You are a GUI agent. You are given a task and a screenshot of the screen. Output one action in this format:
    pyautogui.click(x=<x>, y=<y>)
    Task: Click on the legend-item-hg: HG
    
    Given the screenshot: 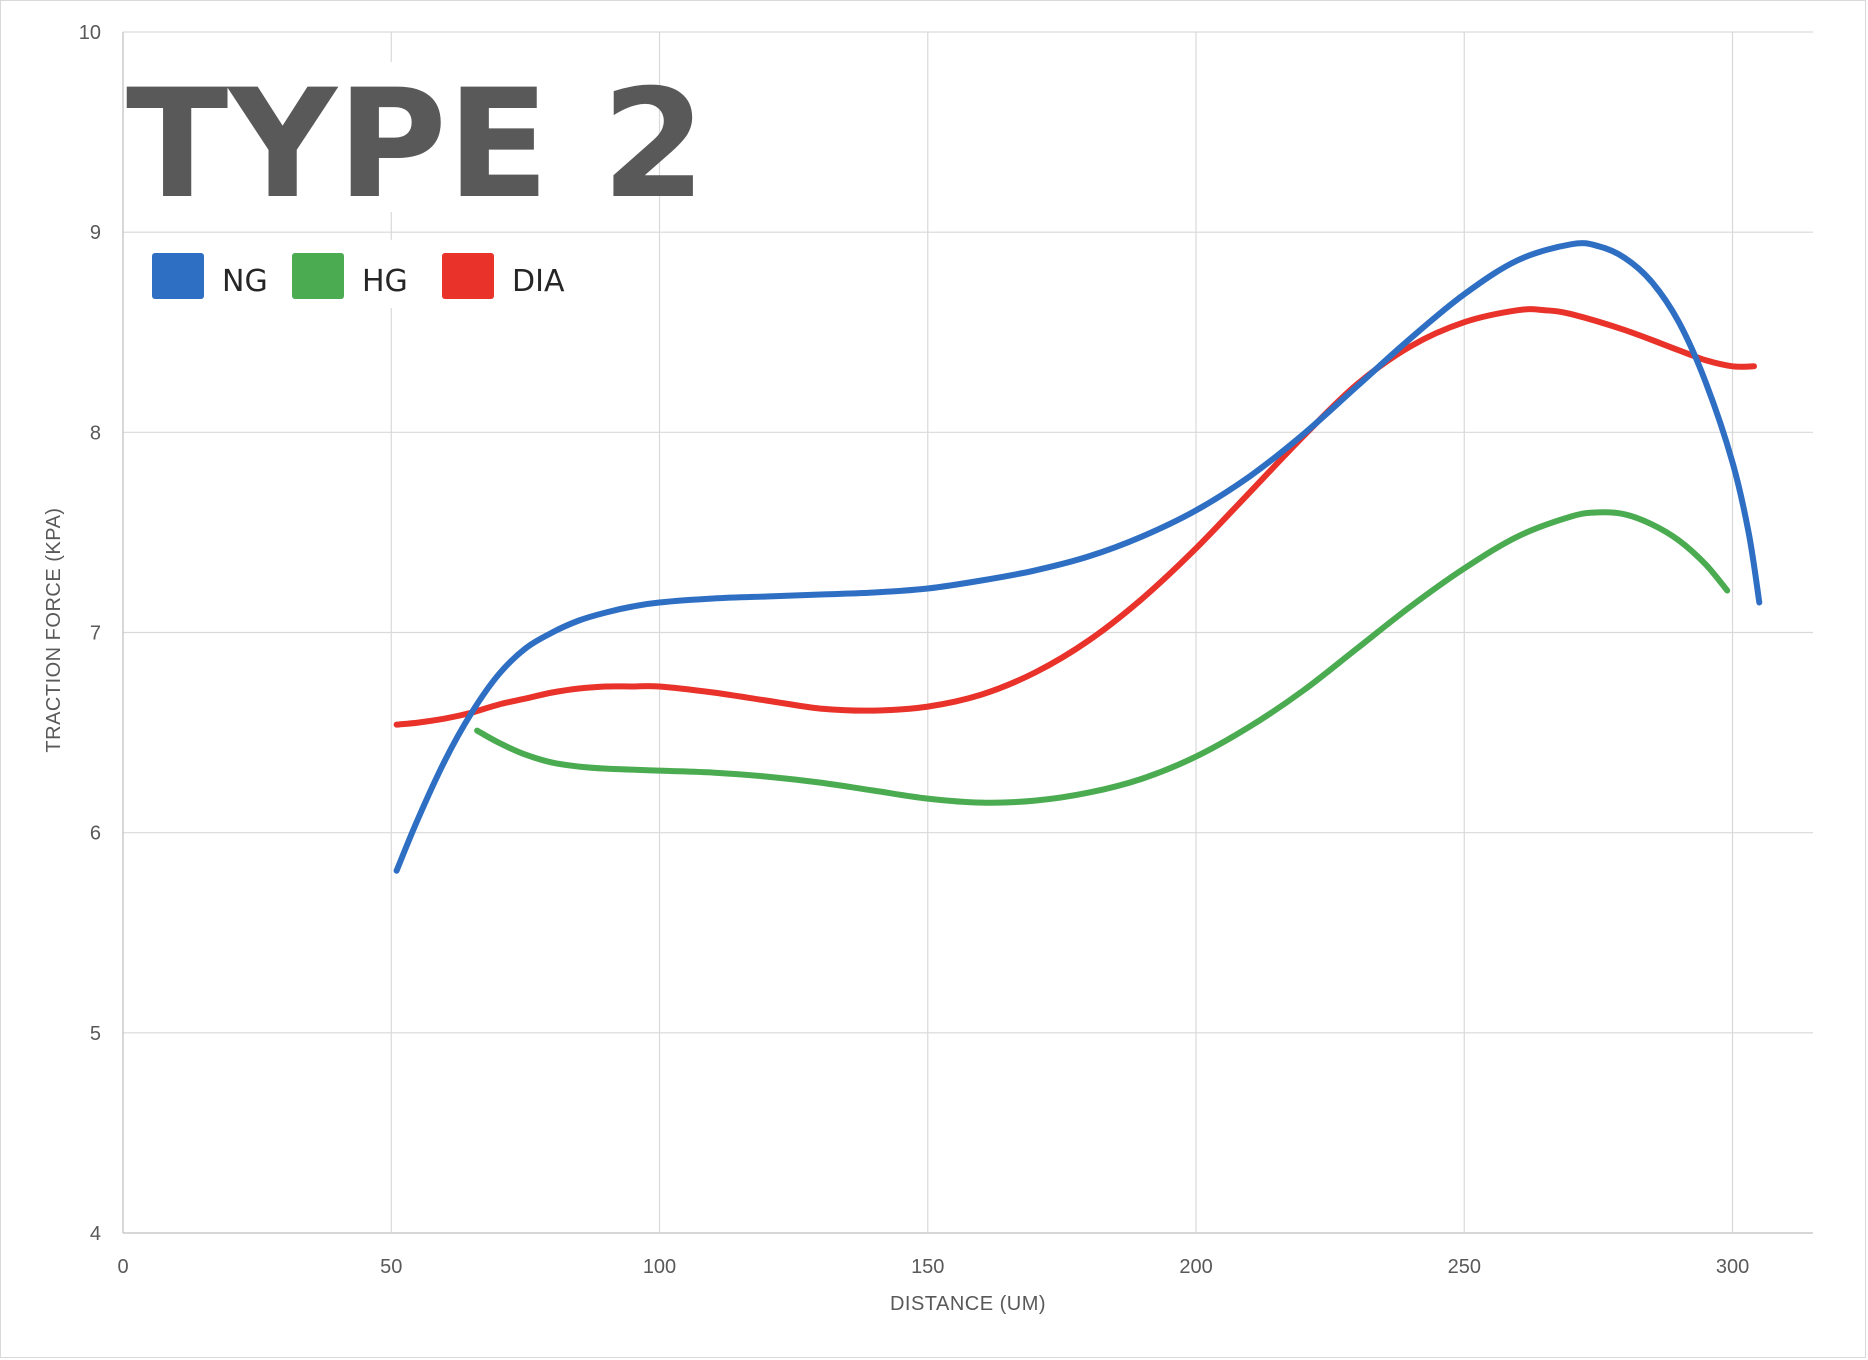 What is the action you would take?
    pyautogui.click(x=350, y=276)
    